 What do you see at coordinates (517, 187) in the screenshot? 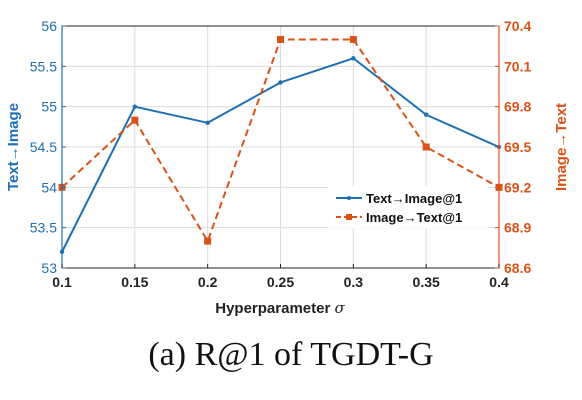
I see `y-tick-label-right: 69.2` at bounding box center [517, 187].